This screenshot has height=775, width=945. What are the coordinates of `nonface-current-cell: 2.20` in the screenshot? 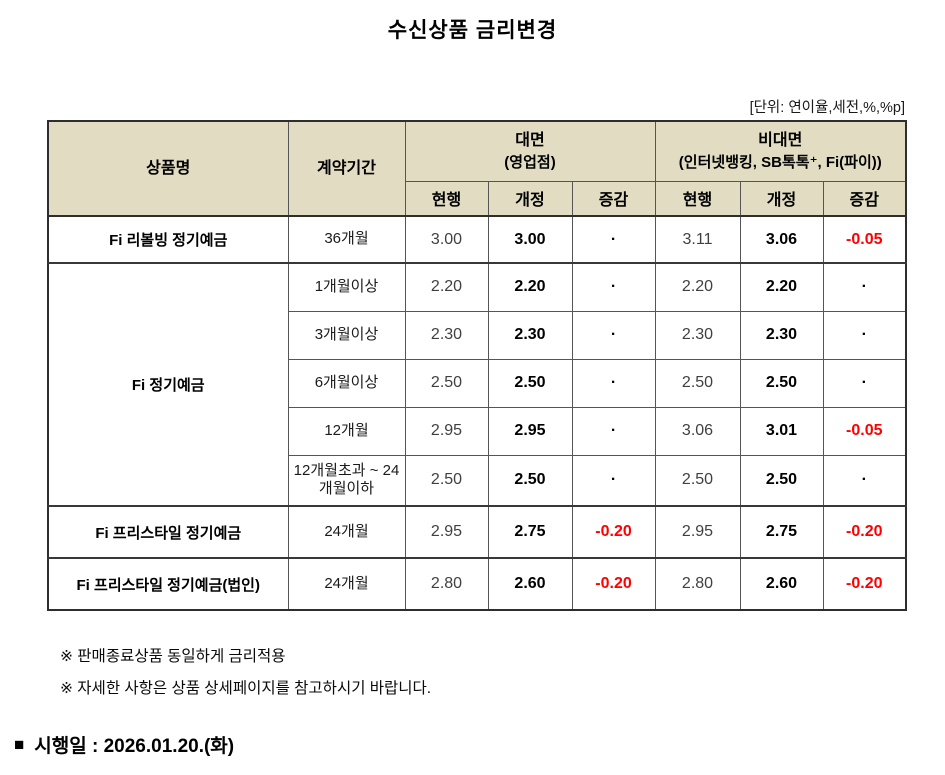 It's located at (697, 287).